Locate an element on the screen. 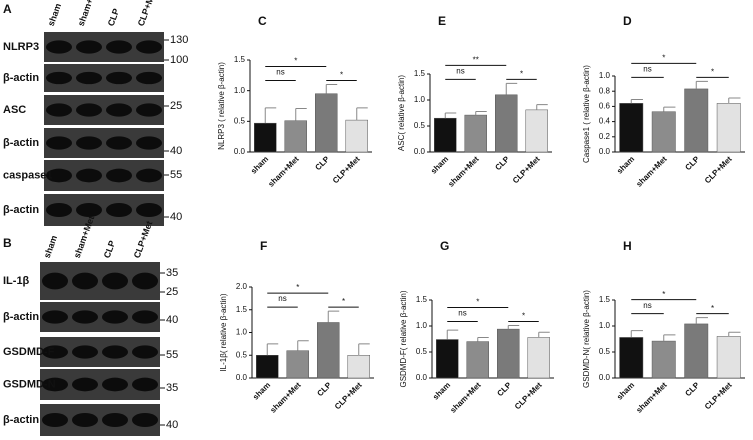  panel-letter: F is located at coordinates (263, 246).